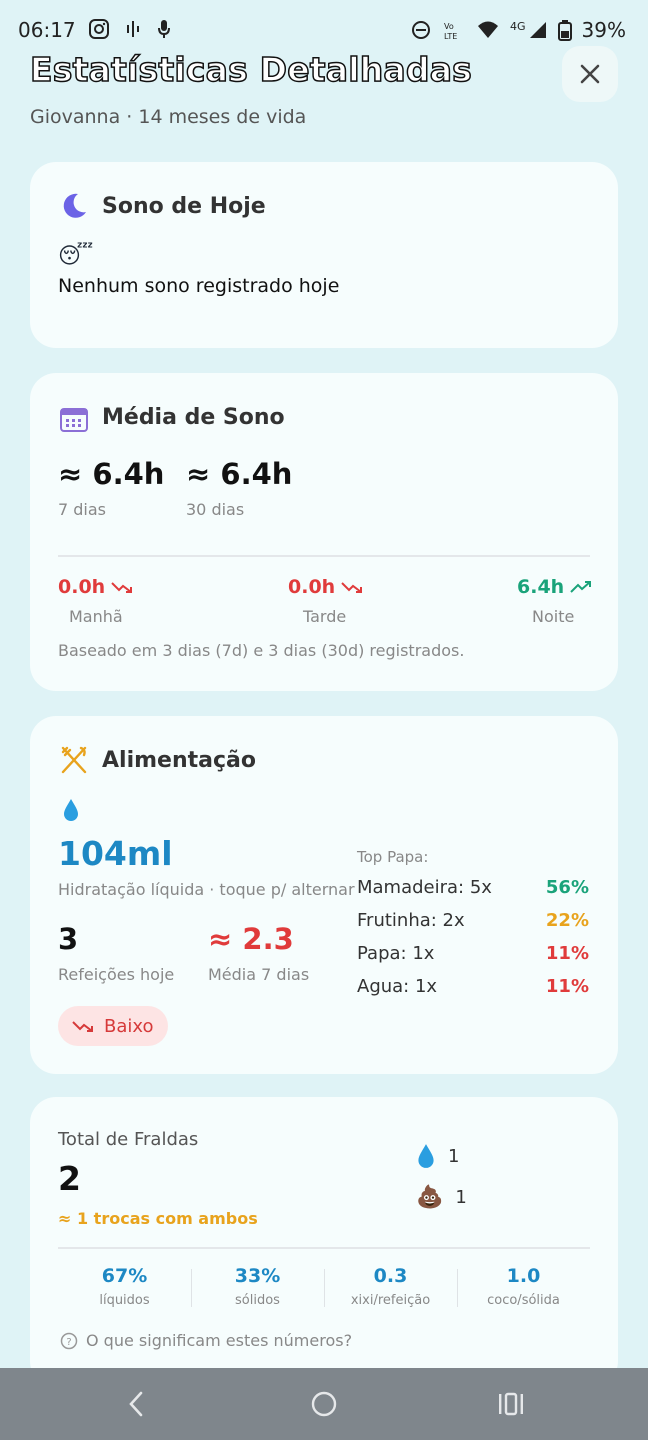 The height and width of the screenshot is (1440, 648). Describe the element at coordinates (537, 30) in the screenshot. I see `signal-icon` at that location.